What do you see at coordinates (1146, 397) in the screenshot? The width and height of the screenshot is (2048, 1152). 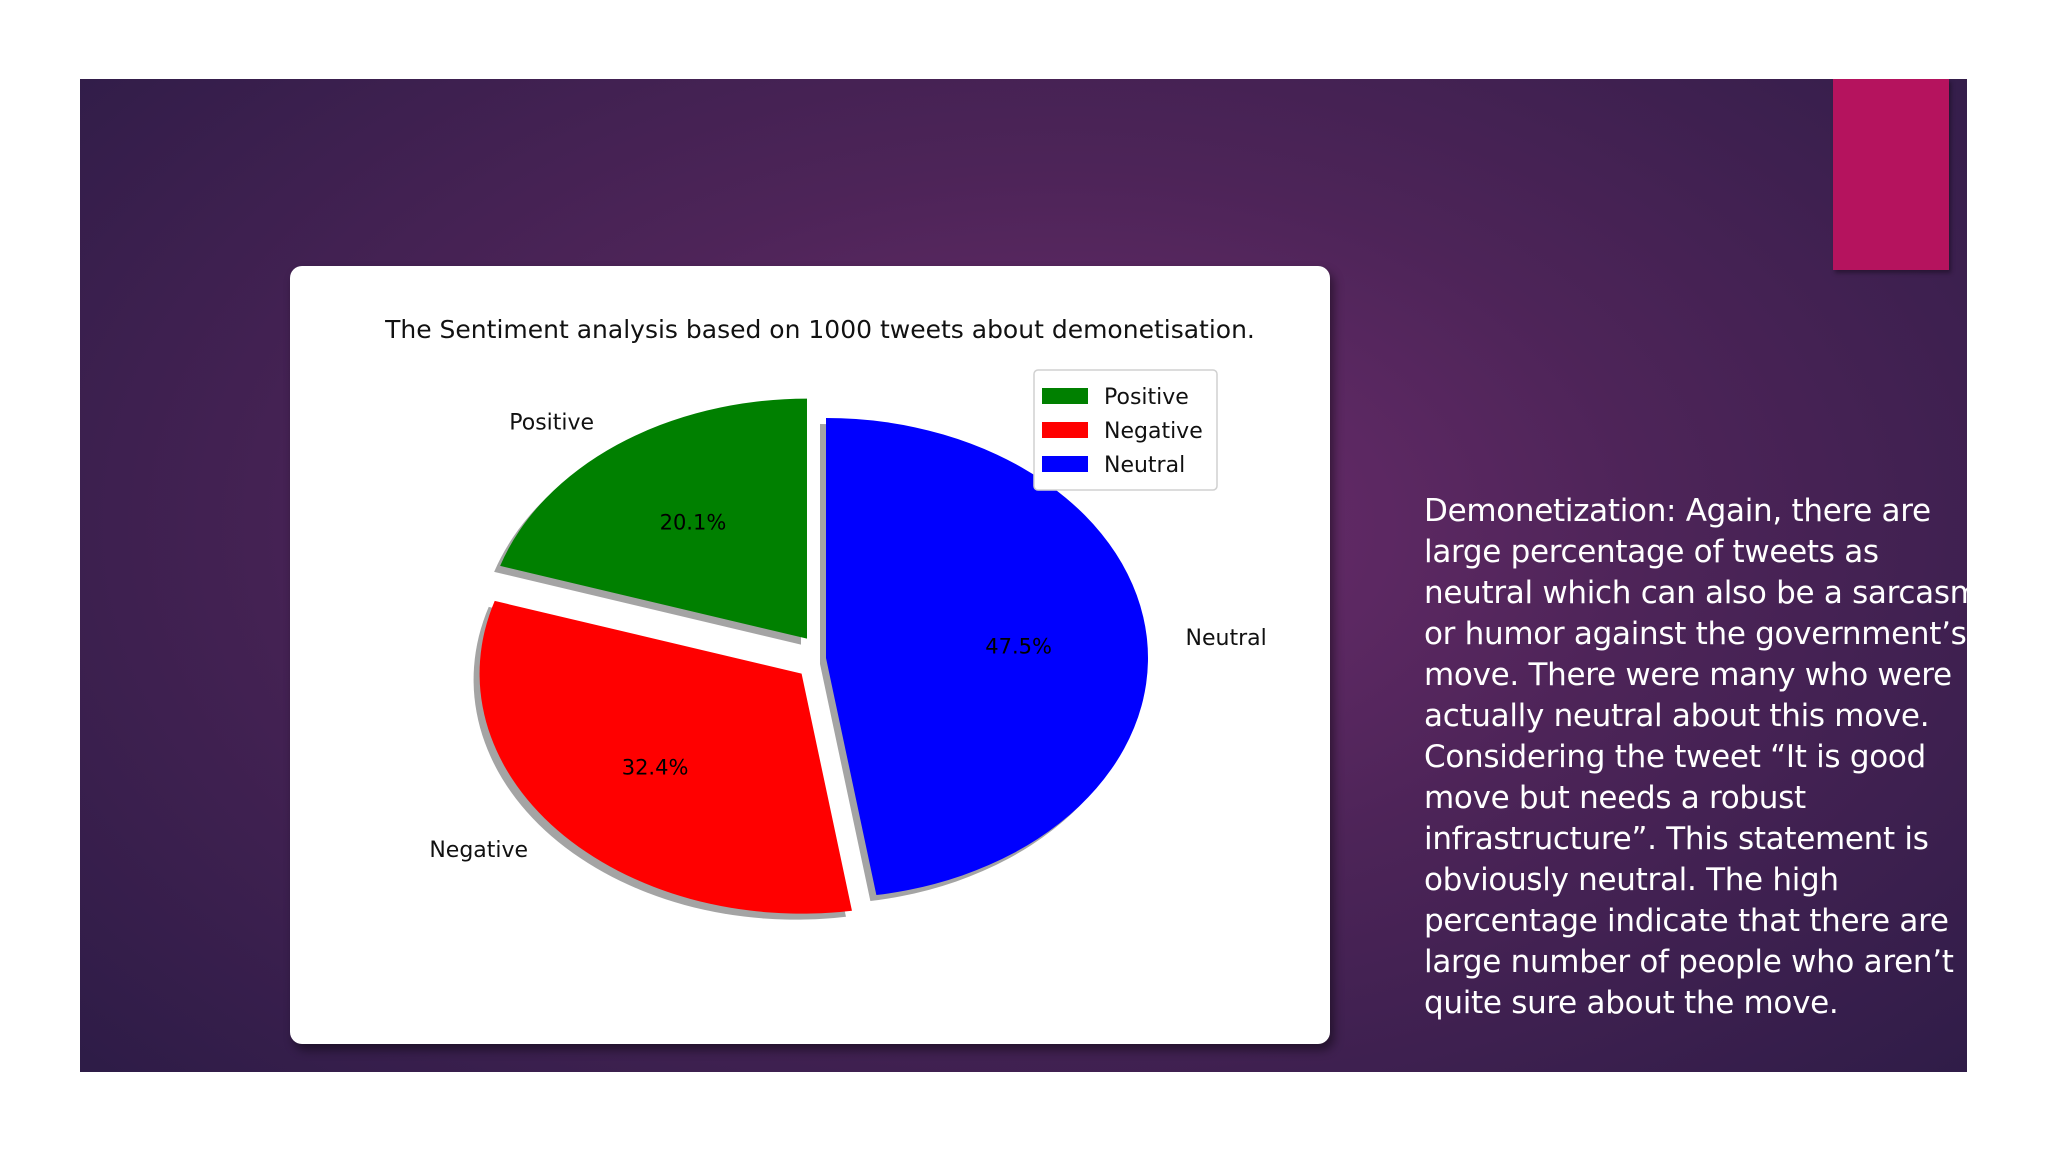 I see `legend-label-positive: Positive` at bounding box center [1146, 397].